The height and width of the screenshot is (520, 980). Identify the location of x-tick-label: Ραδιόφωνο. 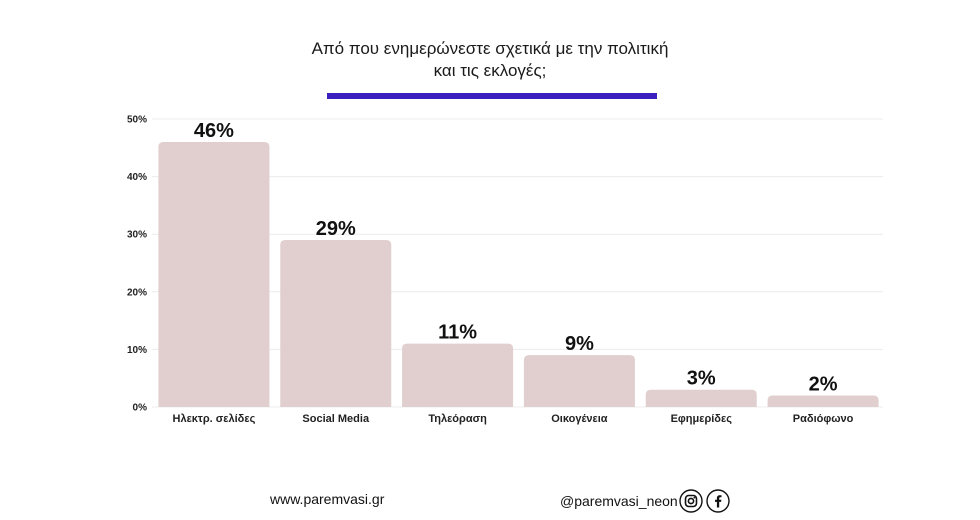
(823, 419).